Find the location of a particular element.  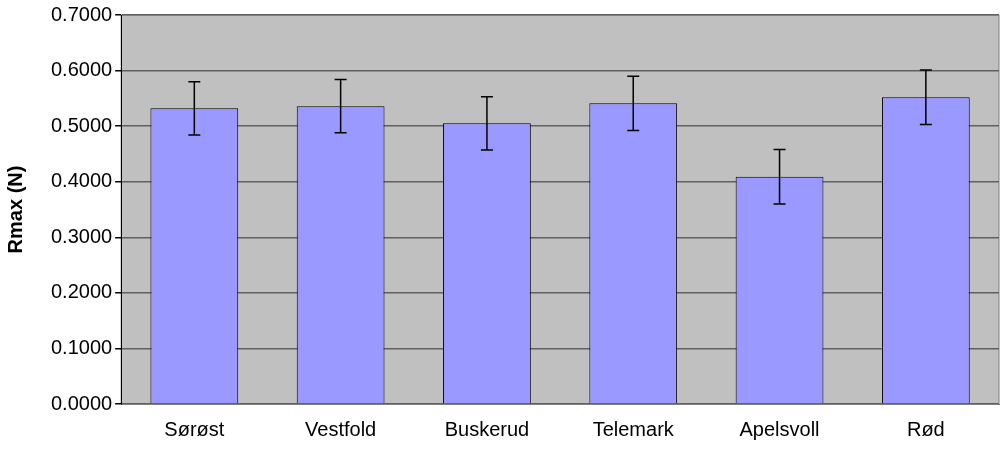

y-tick-label: 0.3000 is located at coordinates (82, 235).